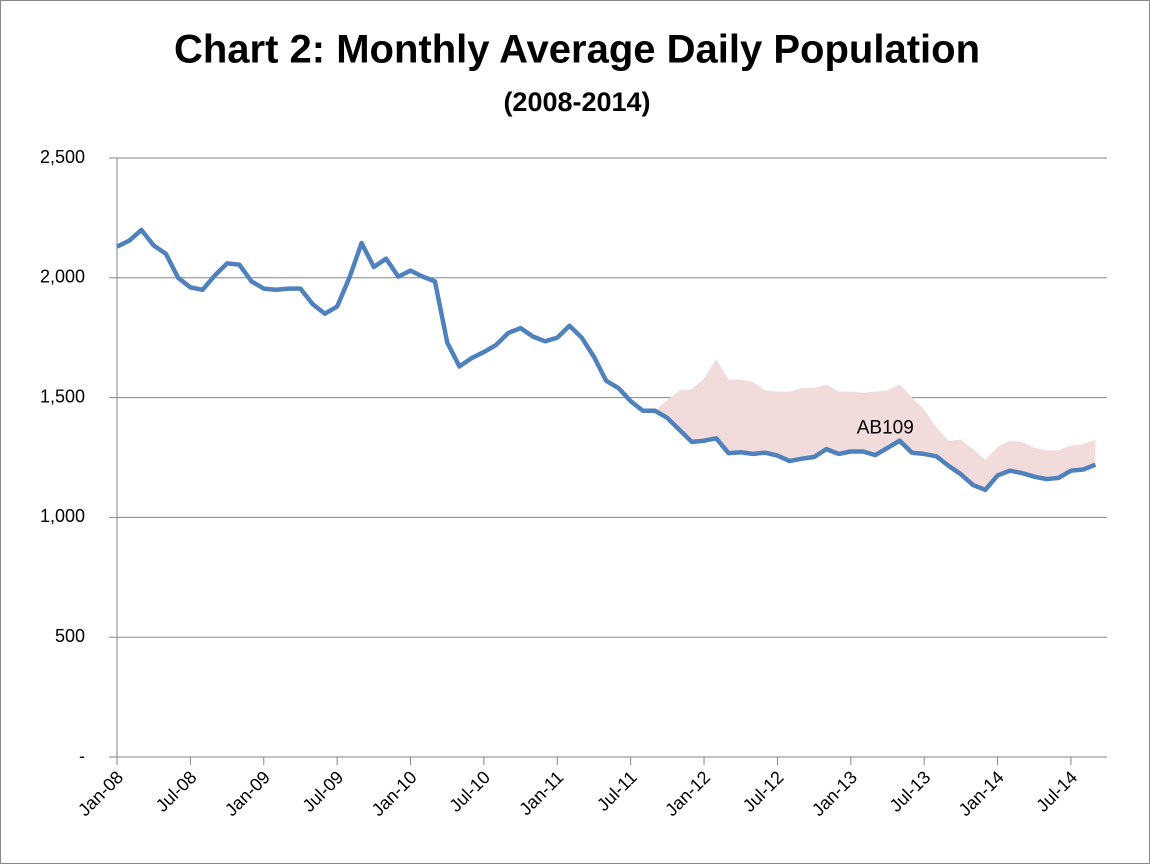  I want to click on y-tick-label: 2,000, so click(62, 277).